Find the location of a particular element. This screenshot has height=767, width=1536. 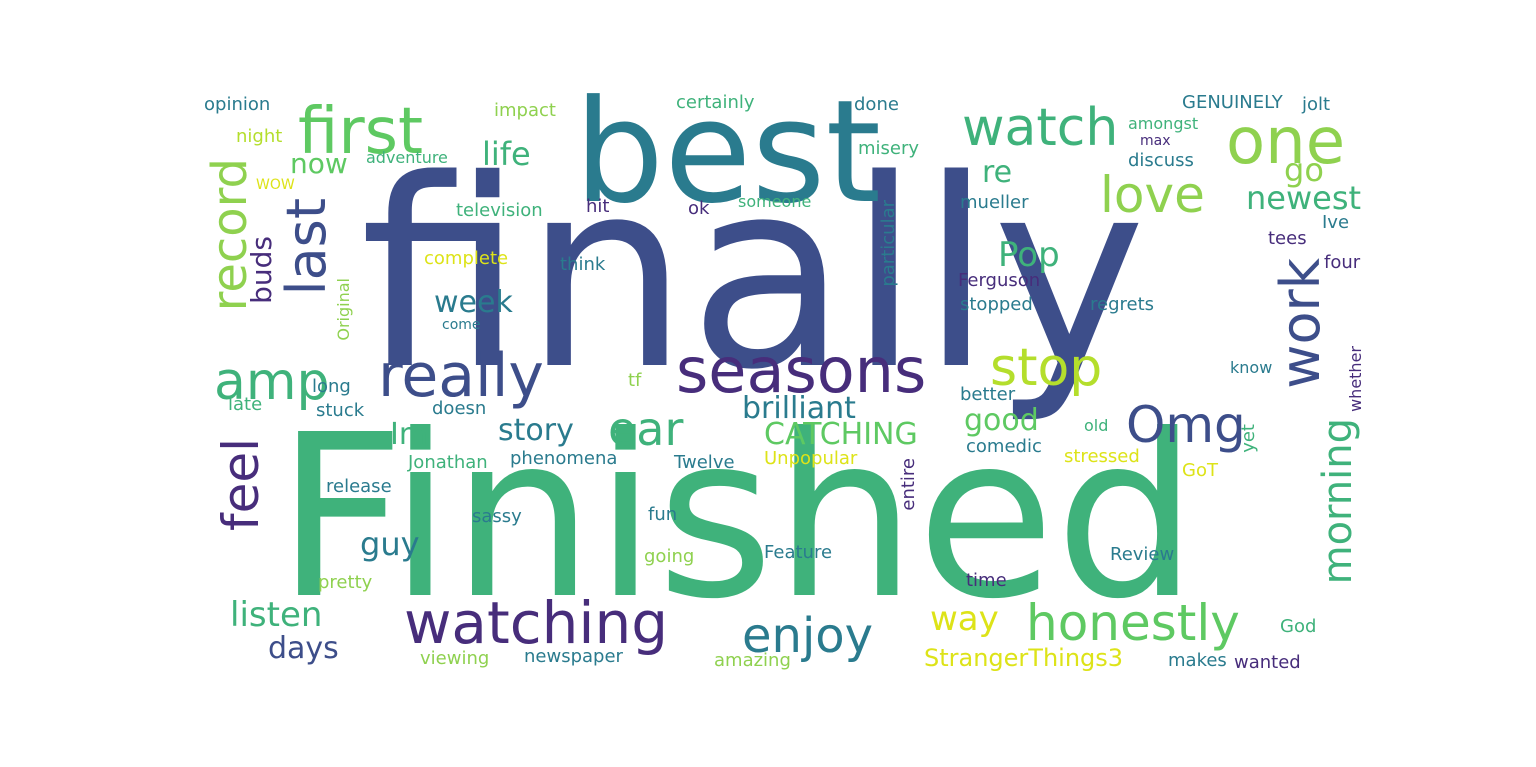

word-watching: watching is located at coordinates (536, 623).